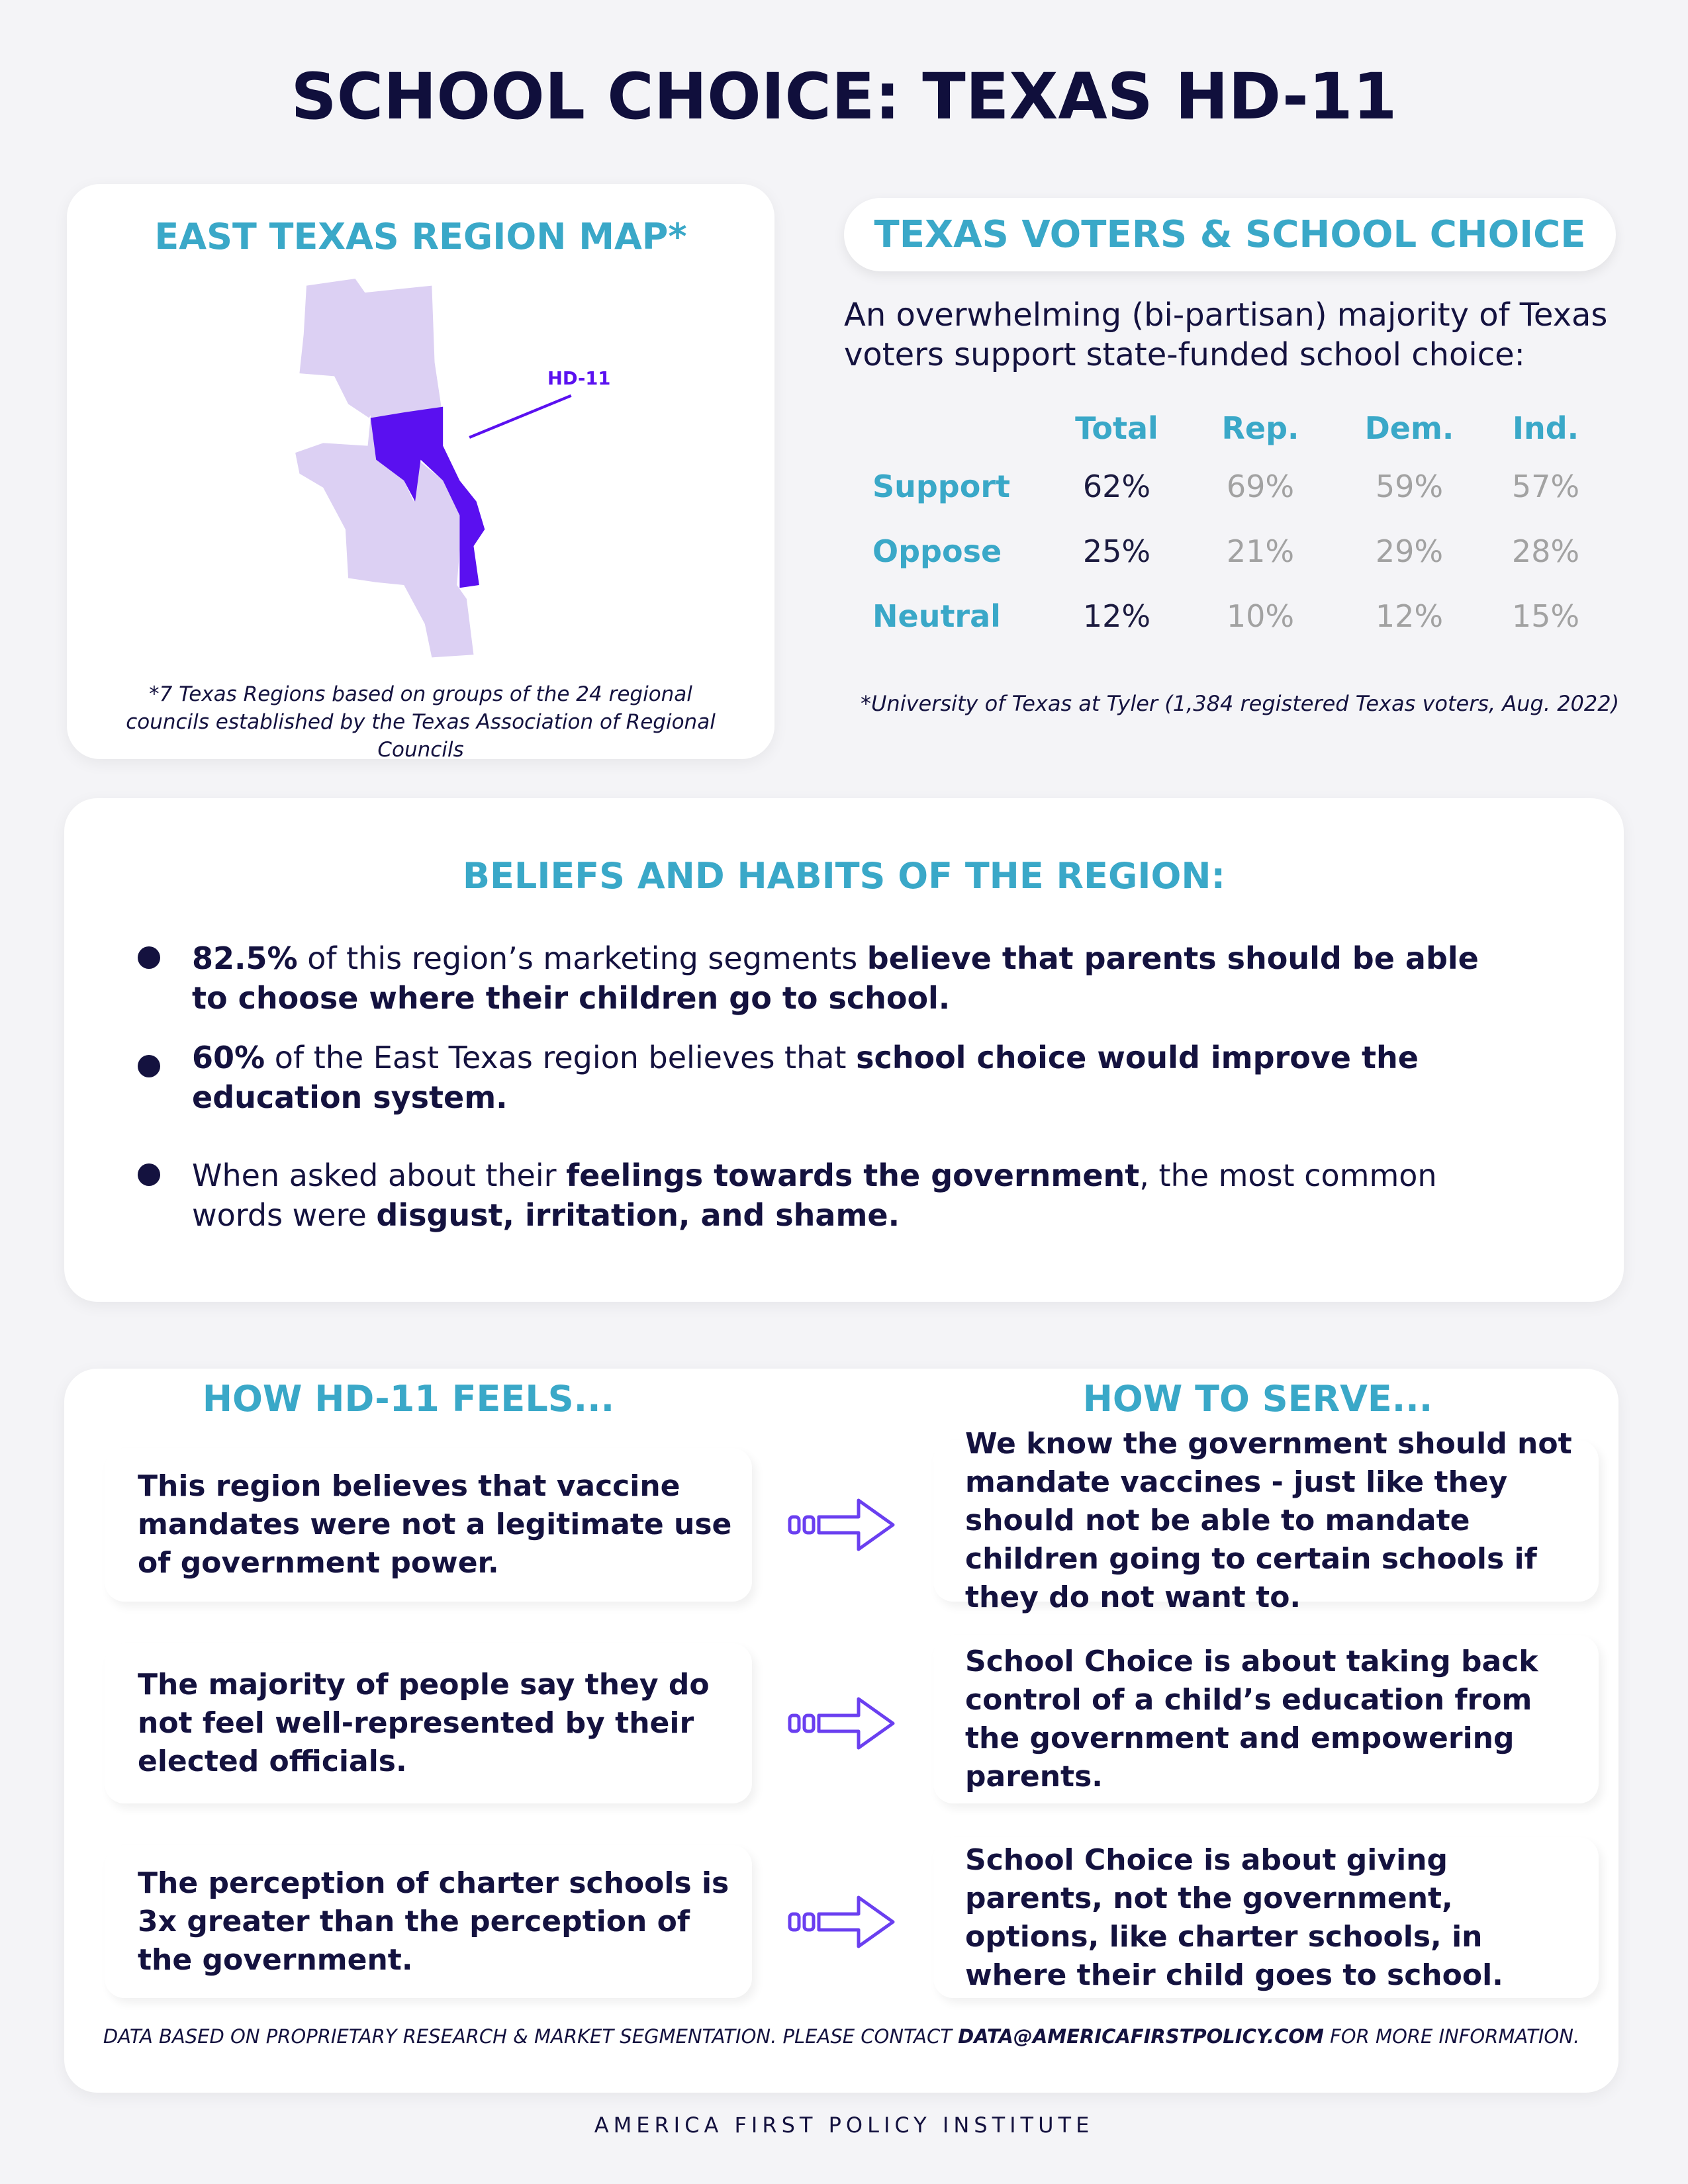  Describe the element at coordinates (1116, 551) in the screenshot. I see `table-cell: 25%` at that location.